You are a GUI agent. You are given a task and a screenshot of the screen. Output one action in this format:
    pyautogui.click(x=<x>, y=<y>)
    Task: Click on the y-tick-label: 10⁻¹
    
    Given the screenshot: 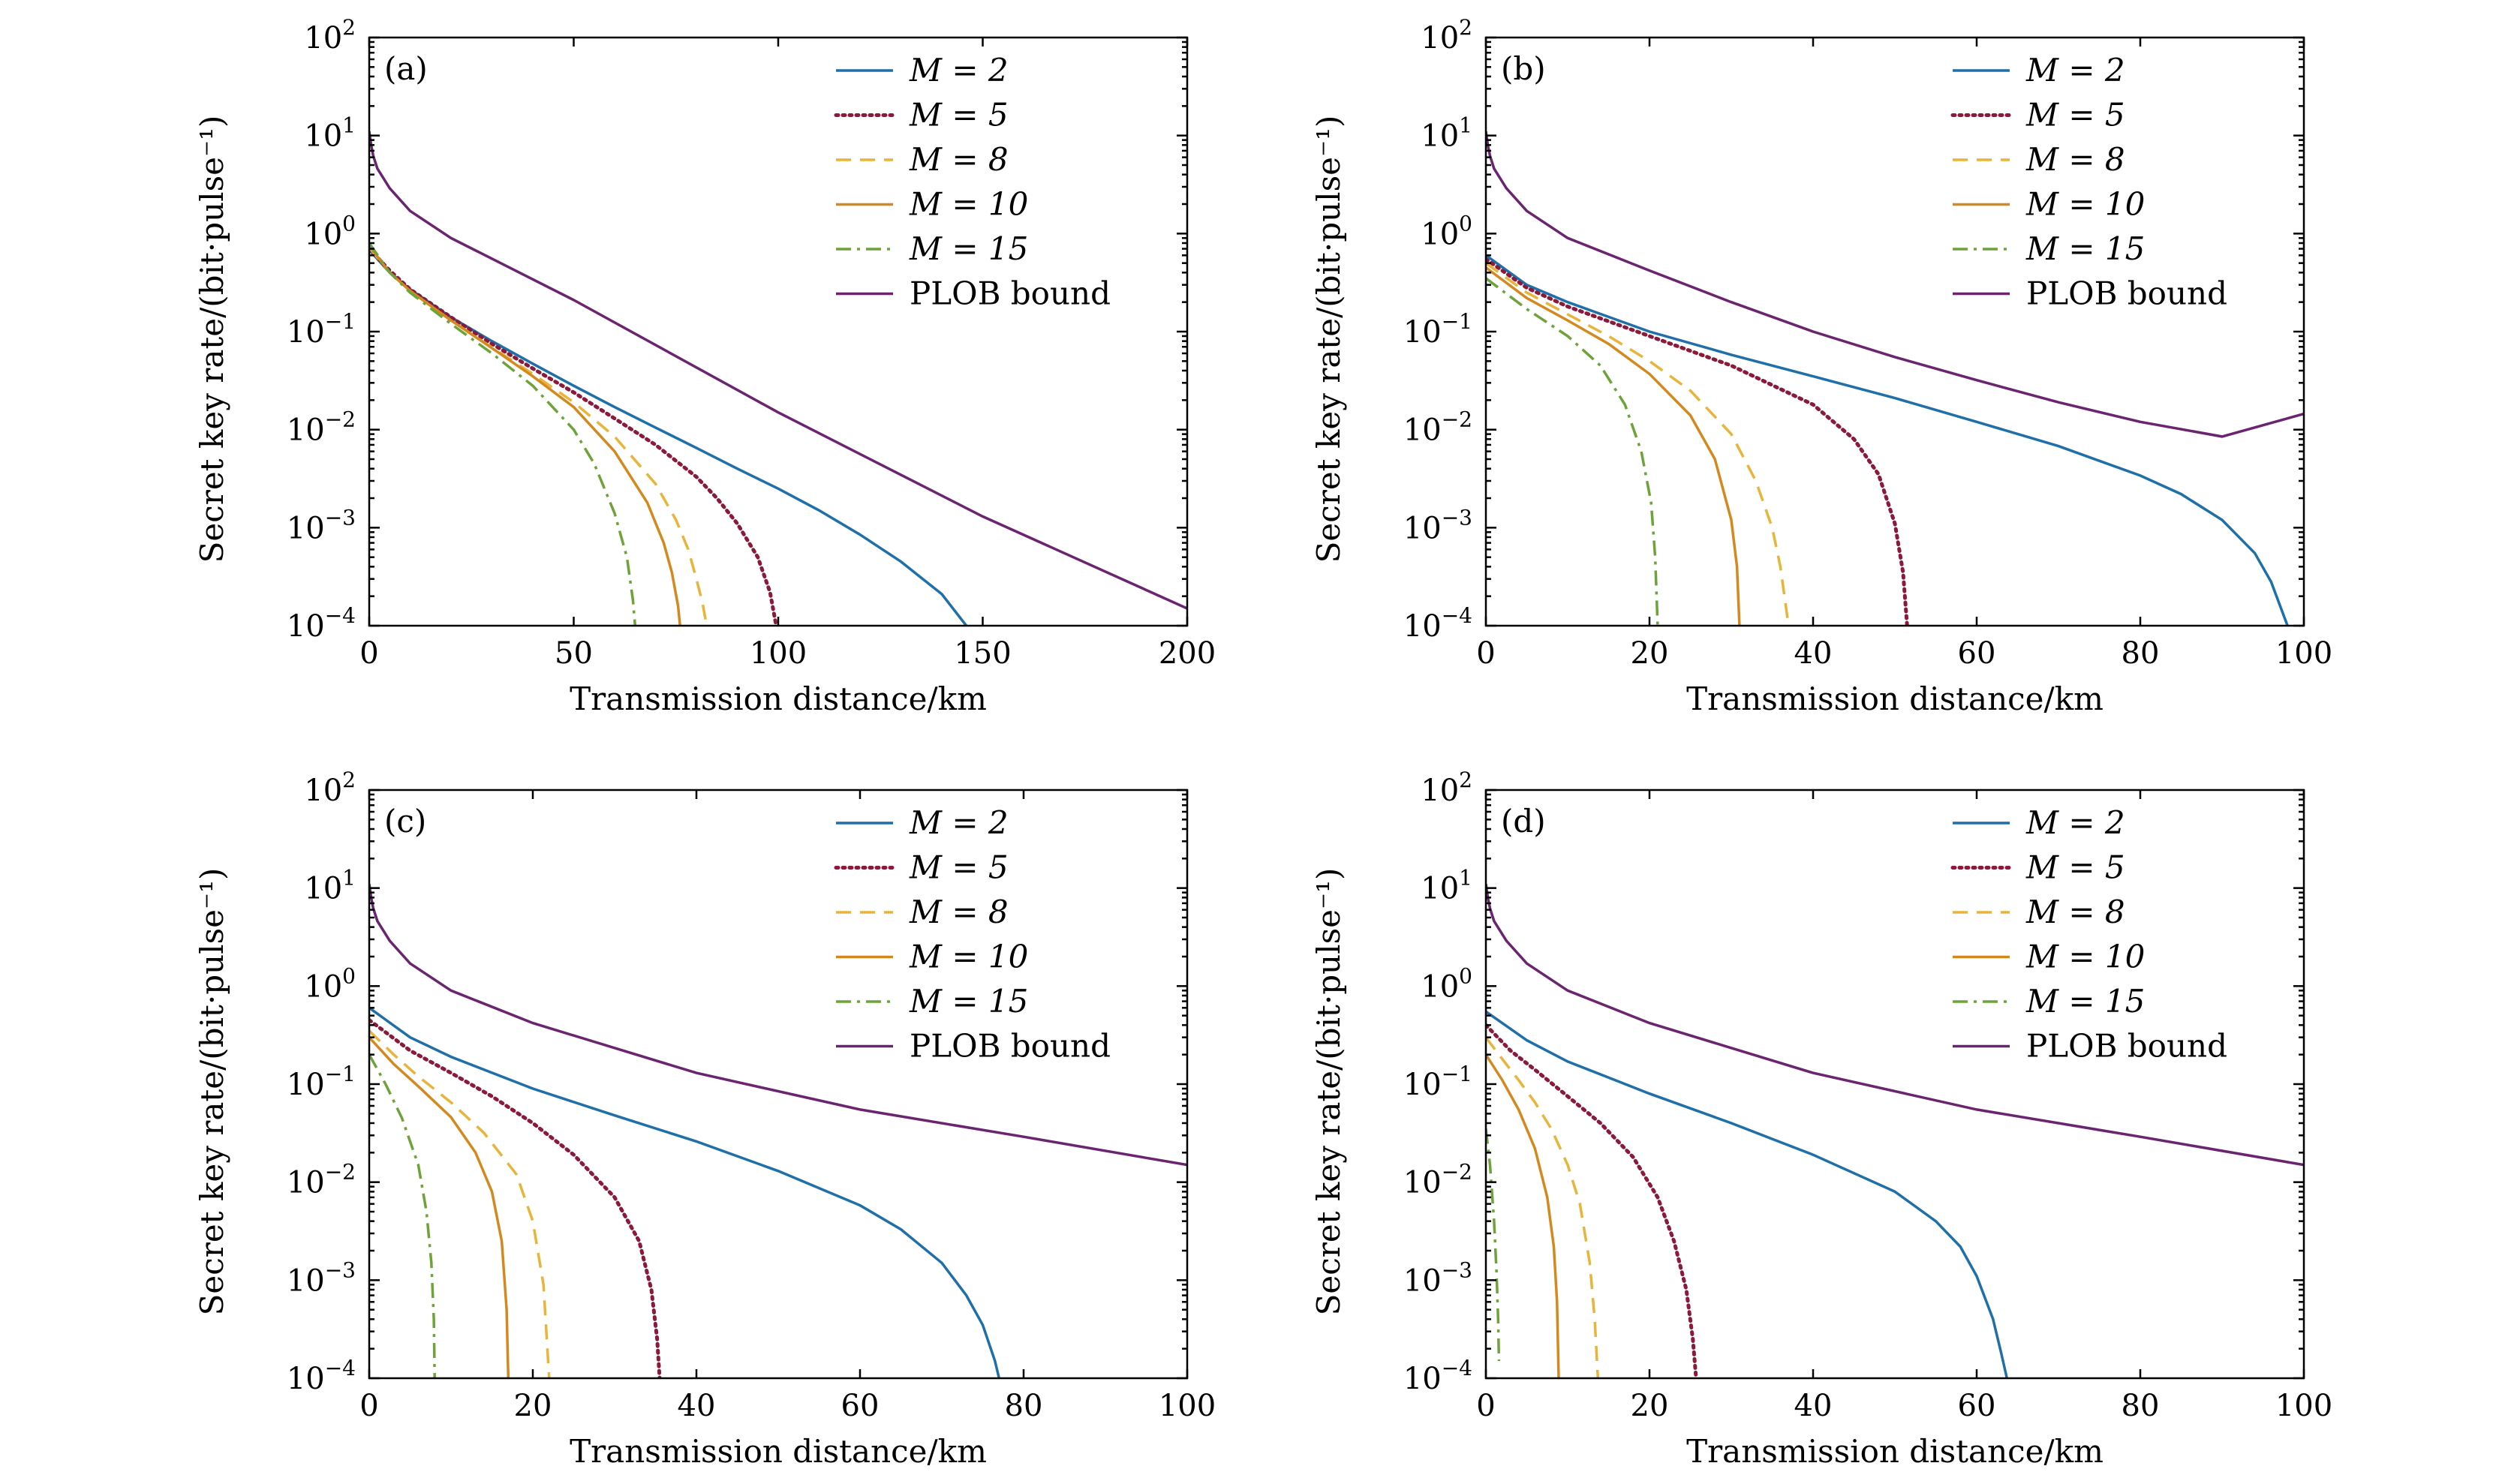 What is the action you would take?
    pyautogui.click(x=321, y=1082)
    